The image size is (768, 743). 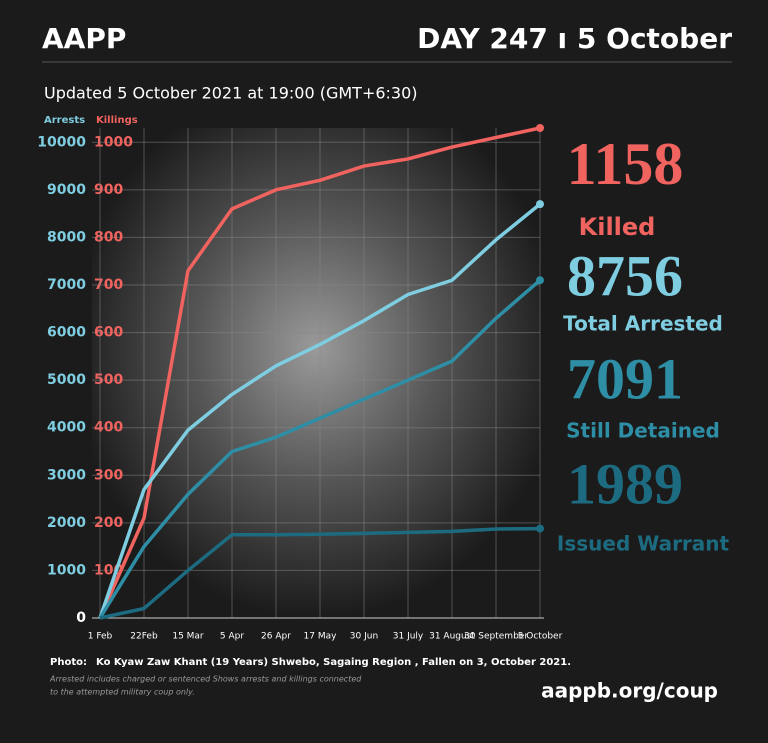 What do you see at coordinates (66, 237) in the screenshot?
I see `y-tick-label: 8000` at bounding box center [66, 237].